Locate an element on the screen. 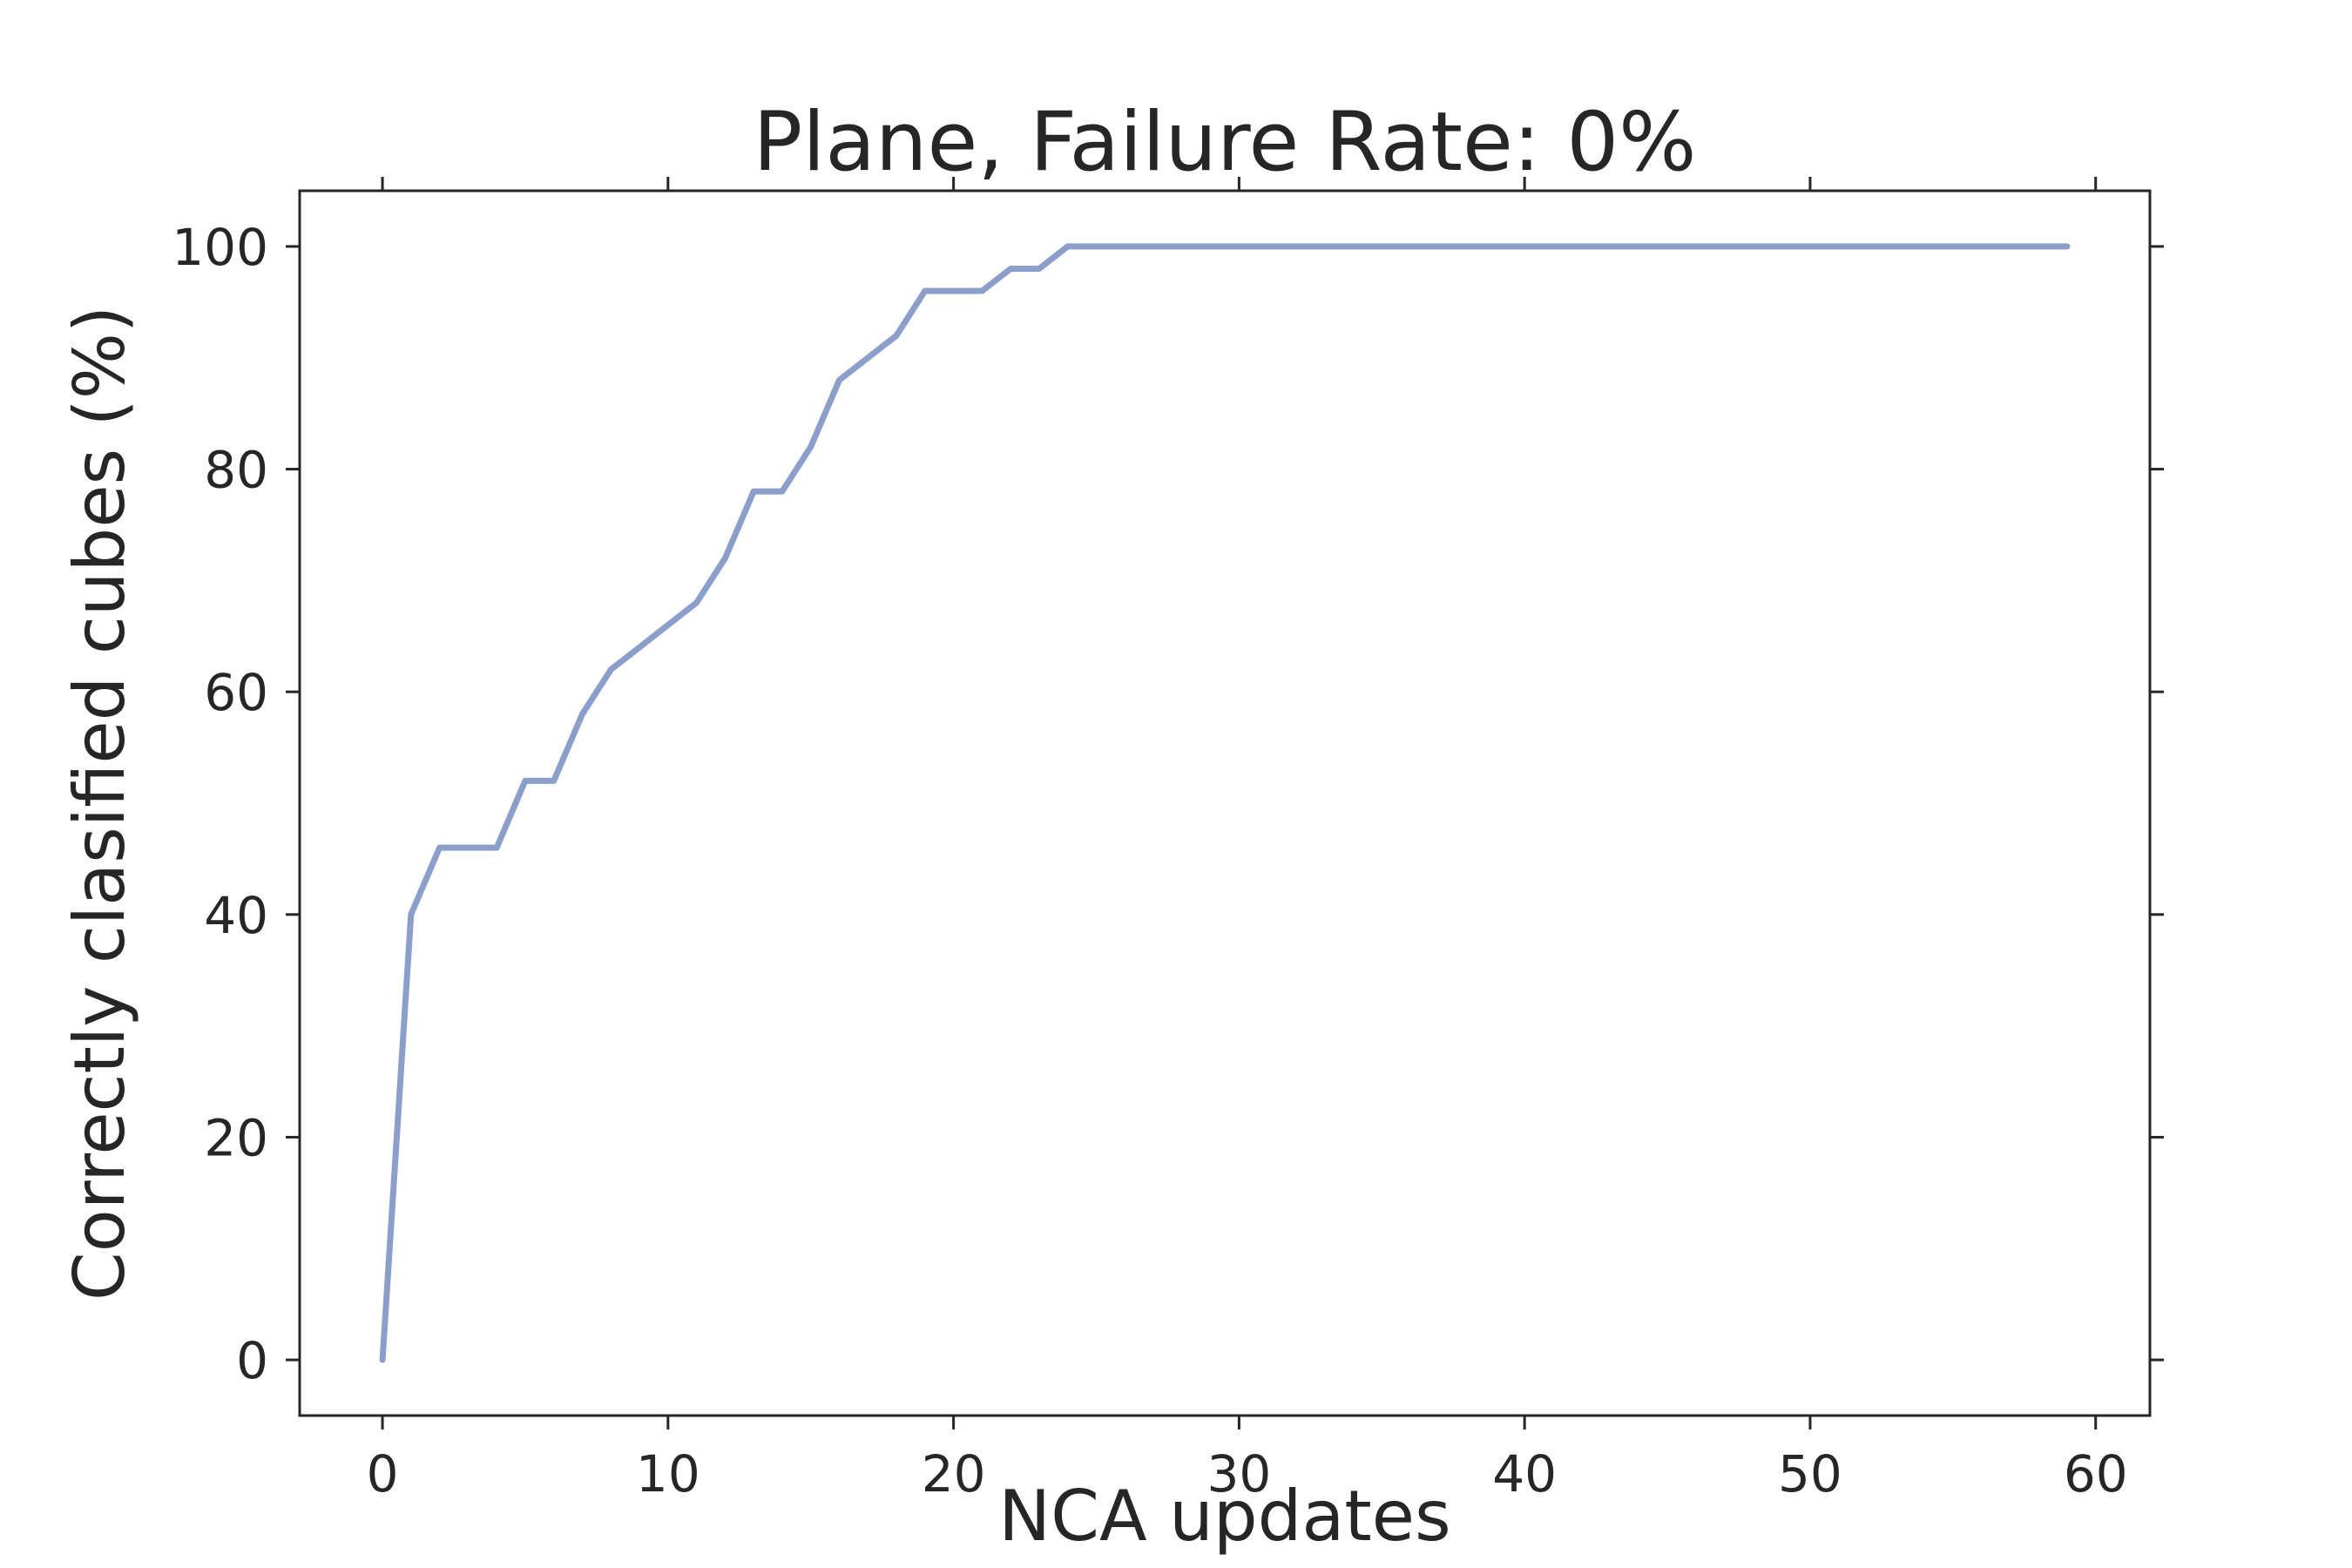  y-tick-label: 60 is located at coordinates (236, 692).